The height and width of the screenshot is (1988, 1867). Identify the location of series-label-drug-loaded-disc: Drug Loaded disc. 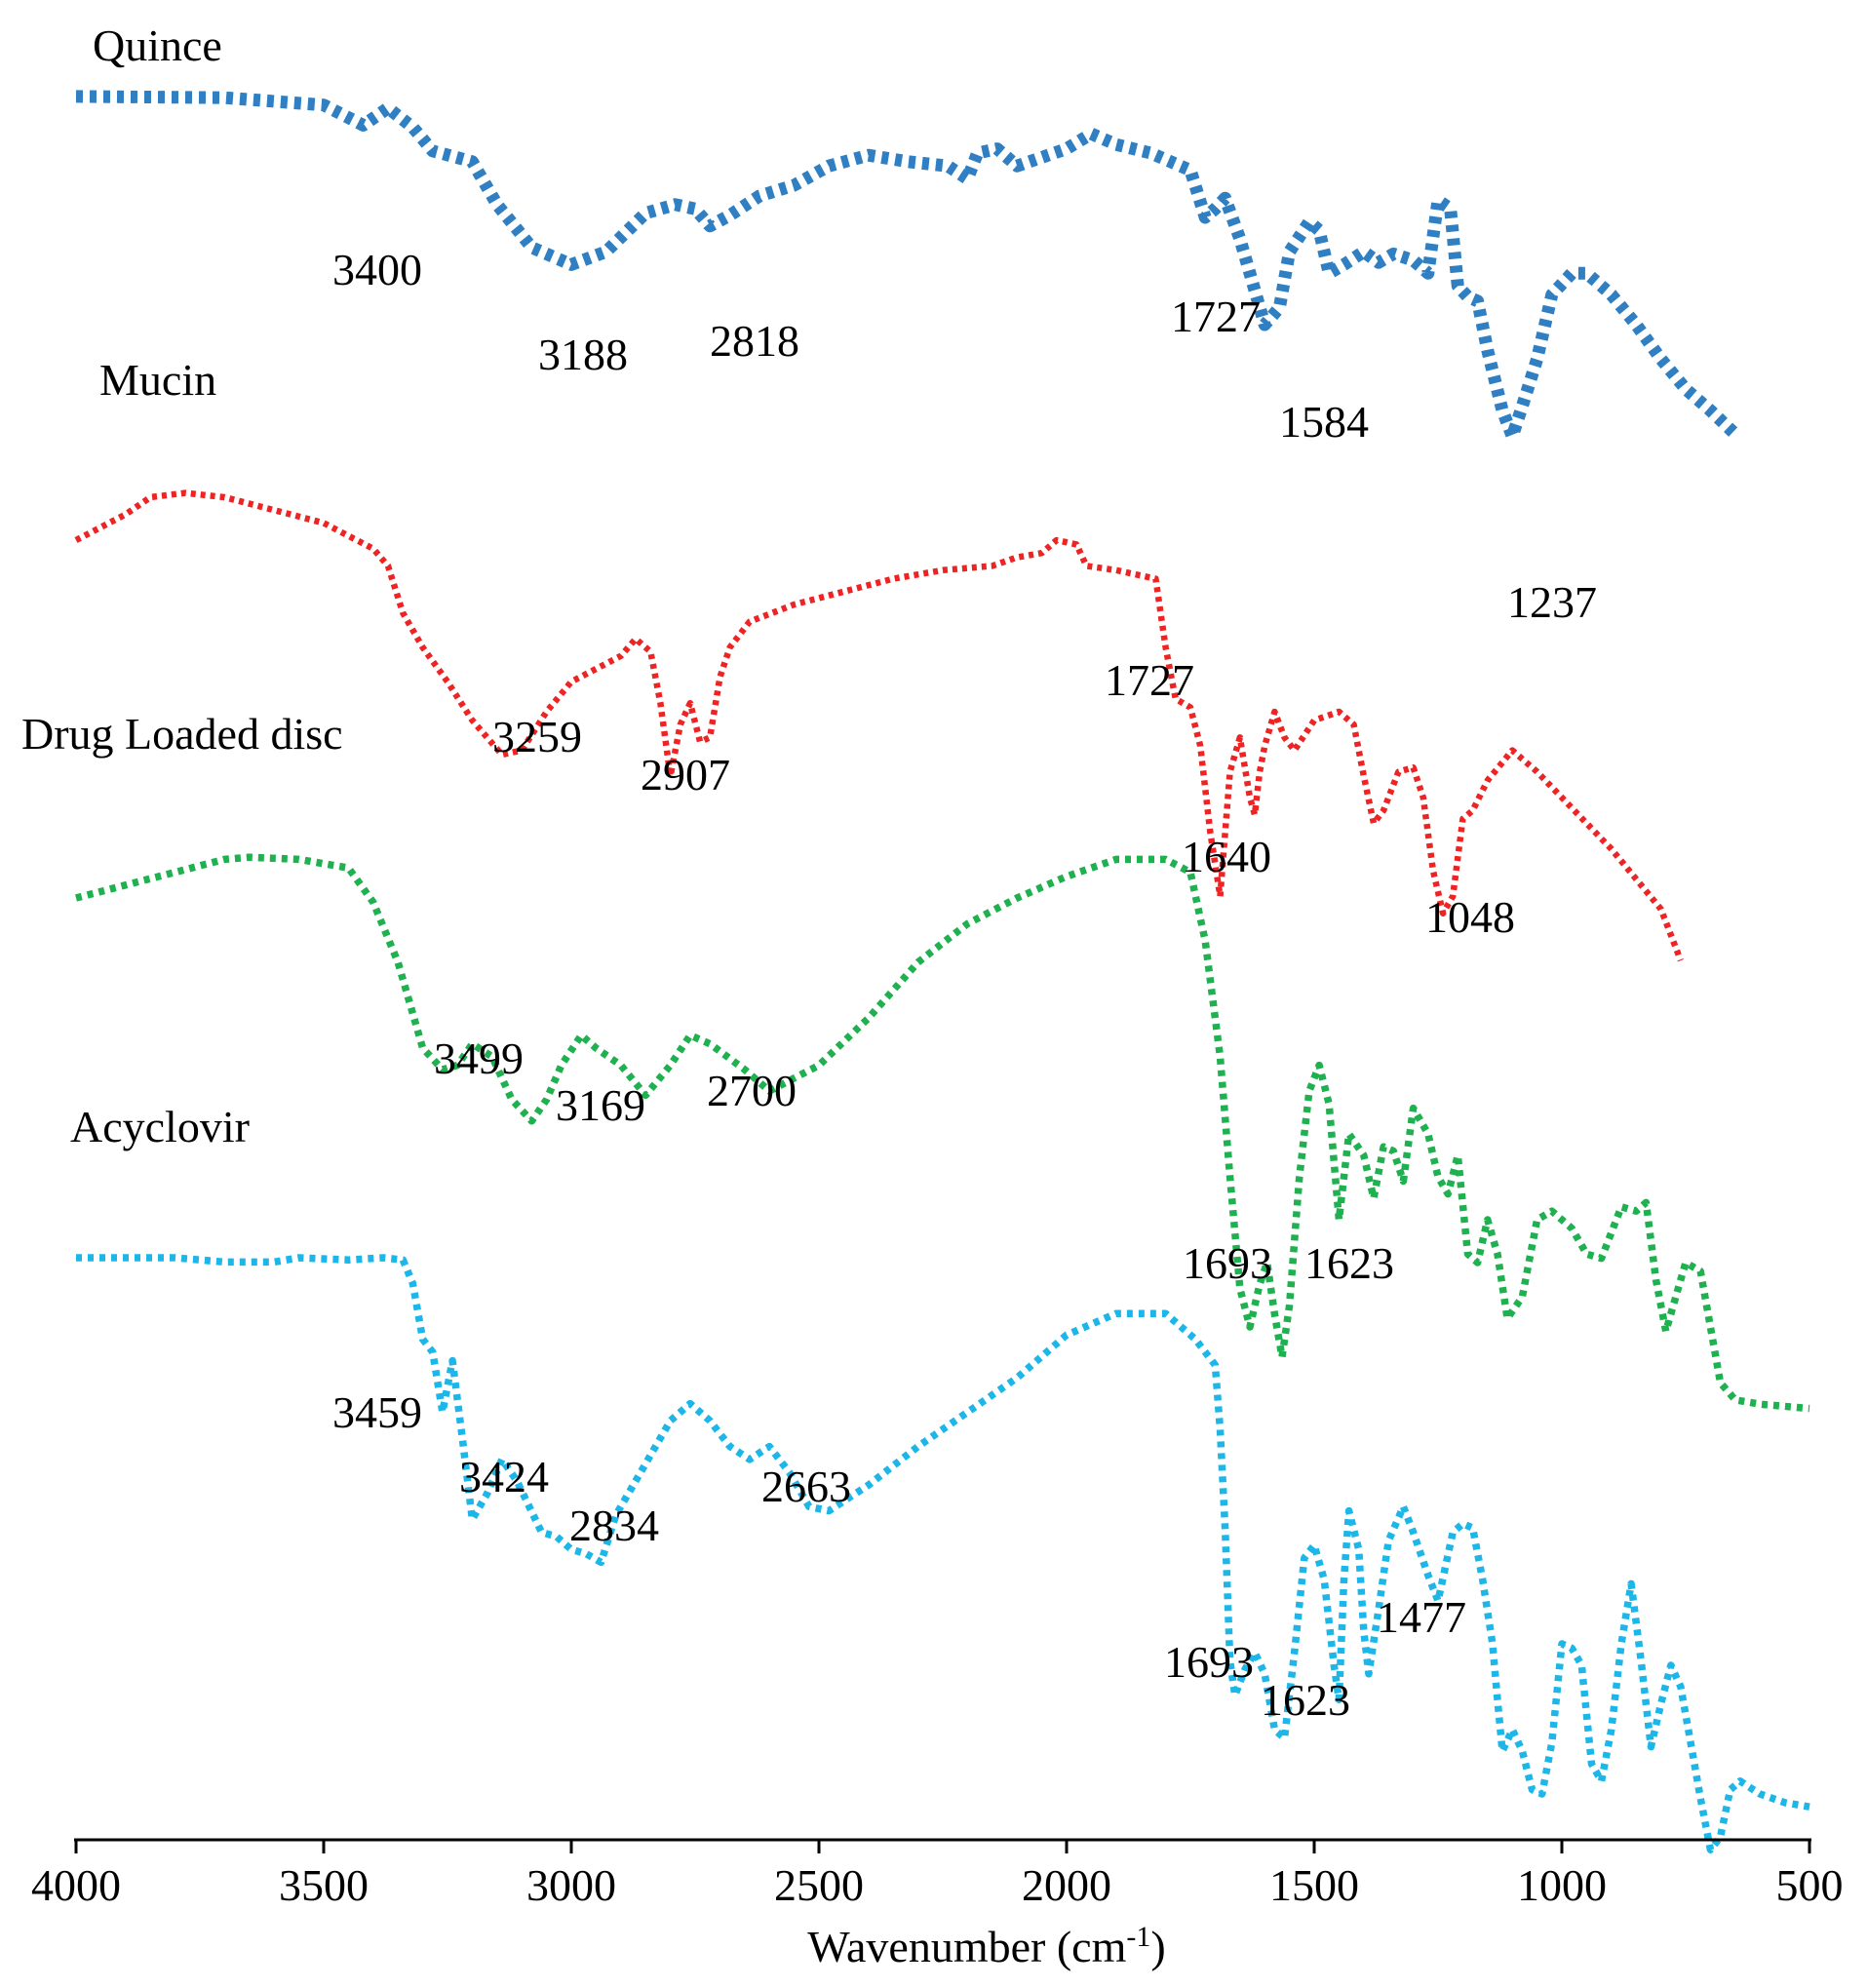
(182, 734).